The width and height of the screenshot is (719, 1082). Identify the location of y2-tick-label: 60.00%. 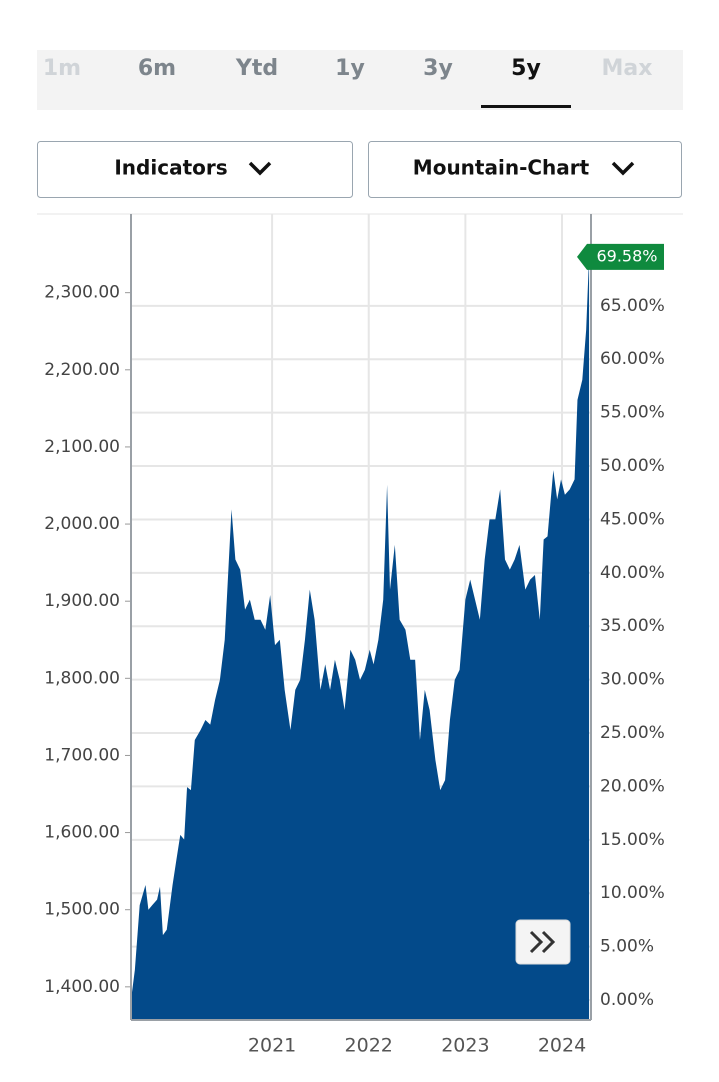
(632, 359).